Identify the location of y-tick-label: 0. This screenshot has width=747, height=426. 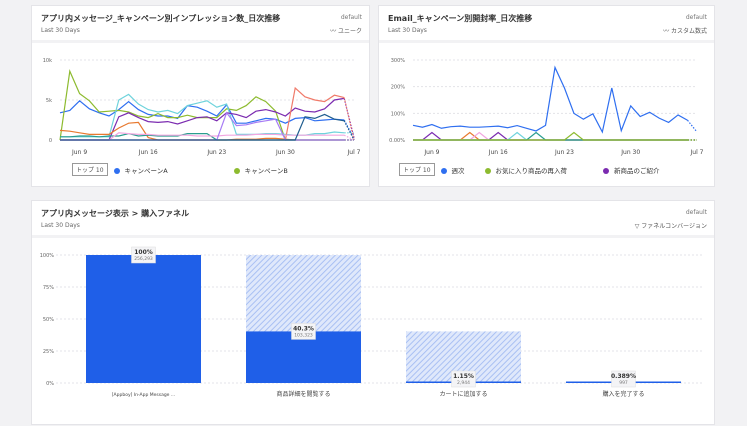
(50, 141).